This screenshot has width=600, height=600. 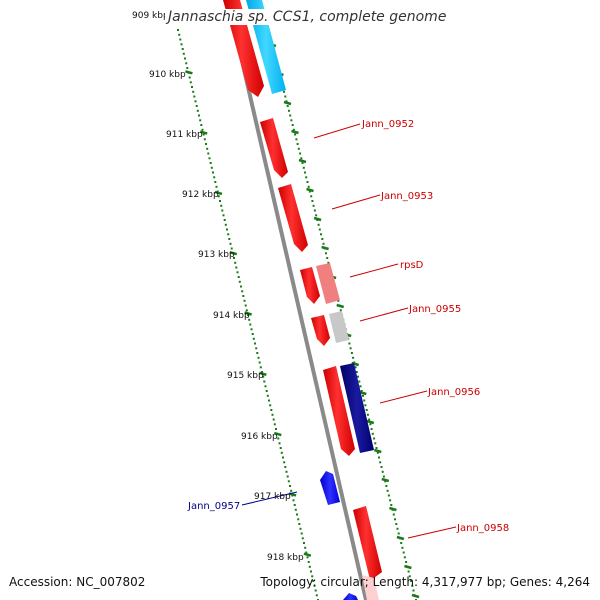 What do you see at coordinates (184, 135) in the screenshot?
I see `tick-label: 911 kbp` at bounding box center [184, 135].